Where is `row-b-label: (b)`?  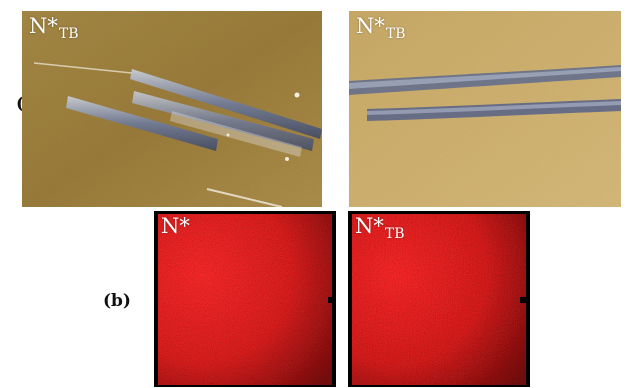 row-b-label: (b) is located at coordinates (117, 301).